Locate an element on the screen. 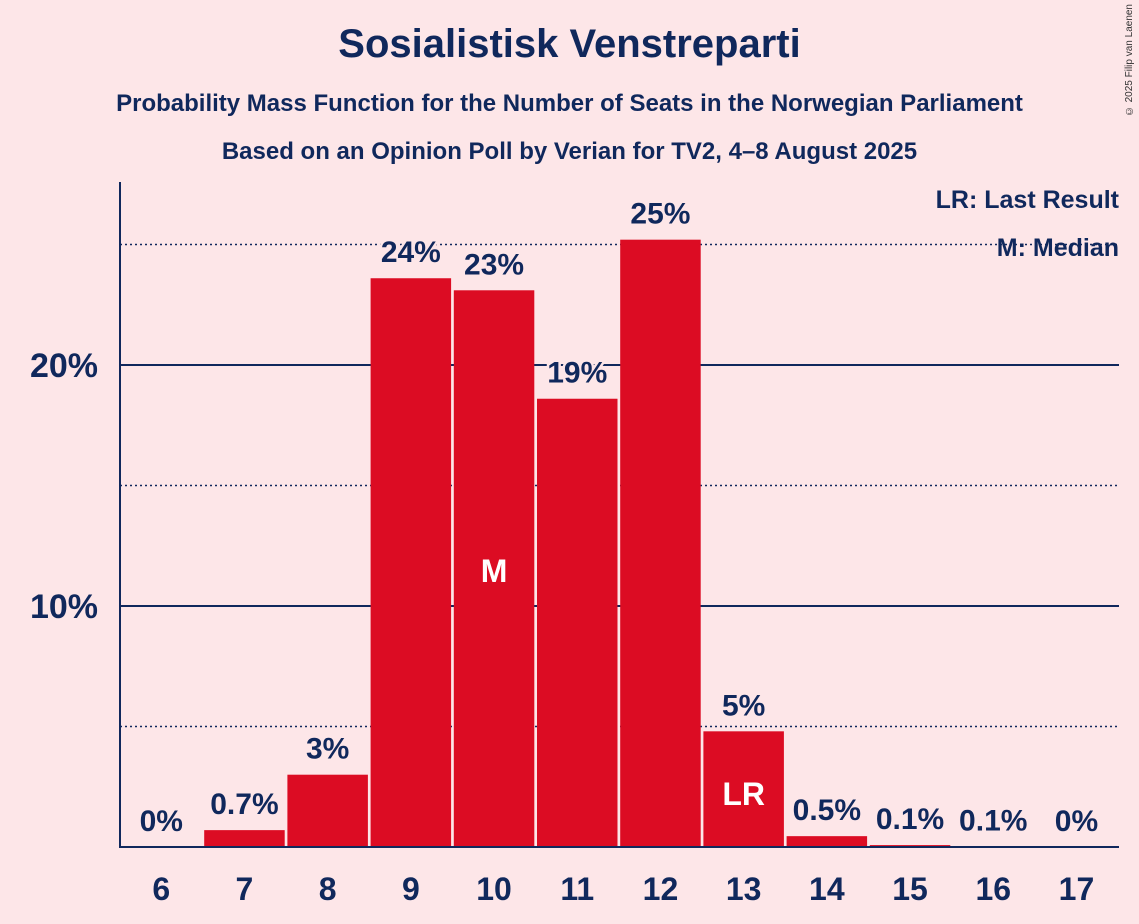 Image resolution: width=1139 pixels, height=924 pixels. legend-last-result: LR: Last Result is located at coordinates (1027, 200).